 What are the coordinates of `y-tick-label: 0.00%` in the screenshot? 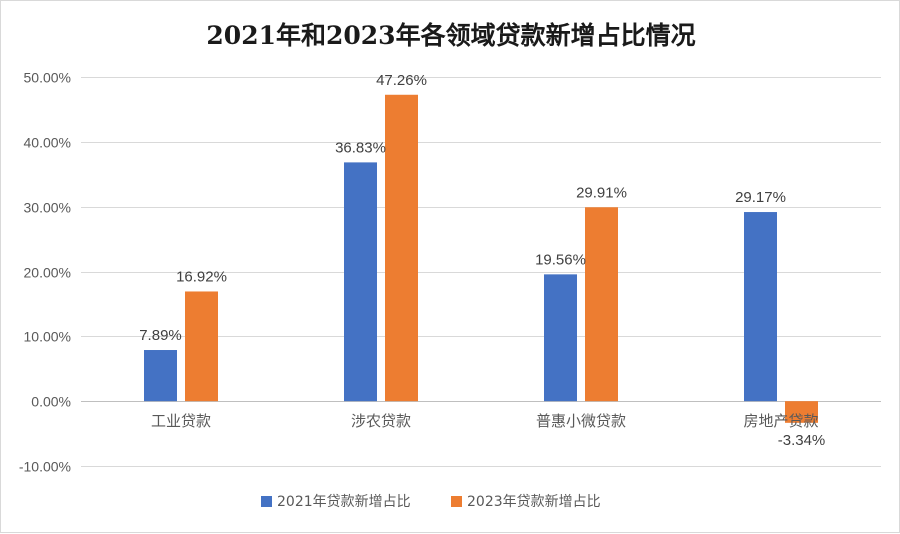 It's located at (51, 402).